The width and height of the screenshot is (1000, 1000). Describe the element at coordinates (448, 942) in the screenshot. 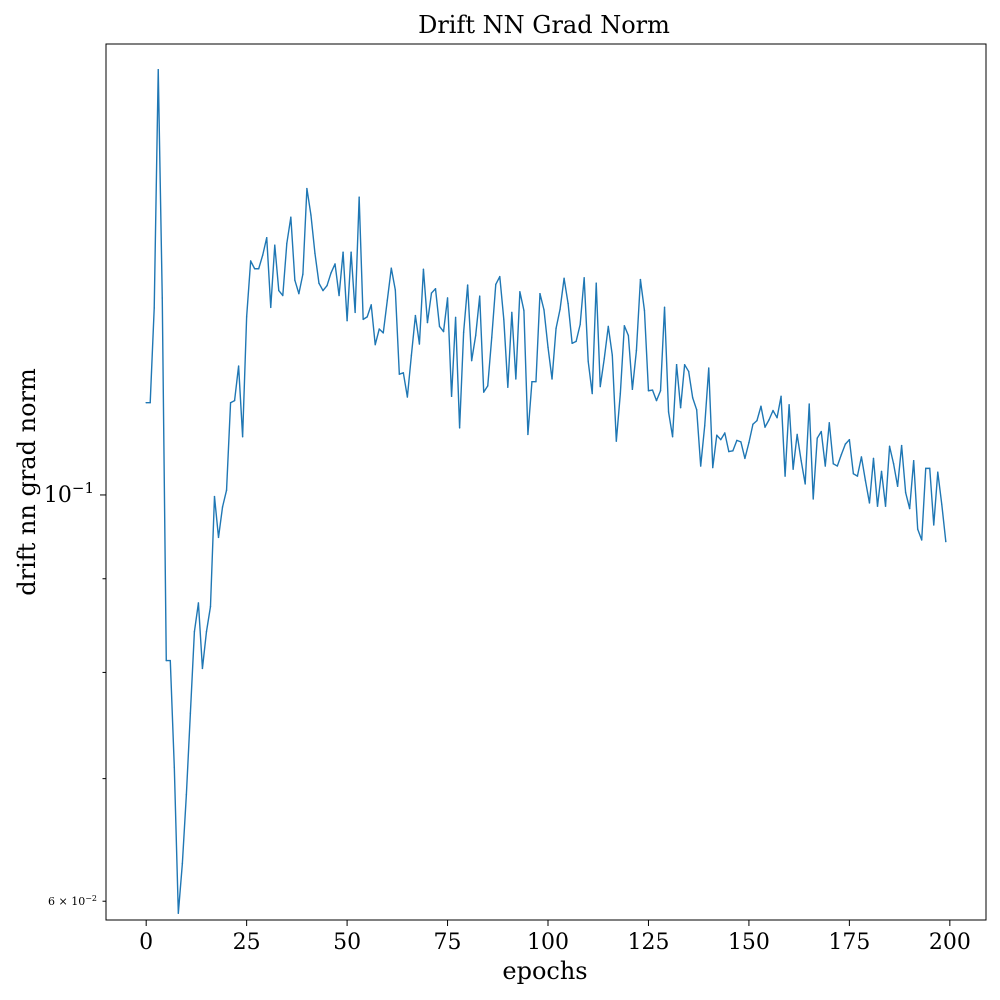

I see `x-tick-label: 75` at that location.